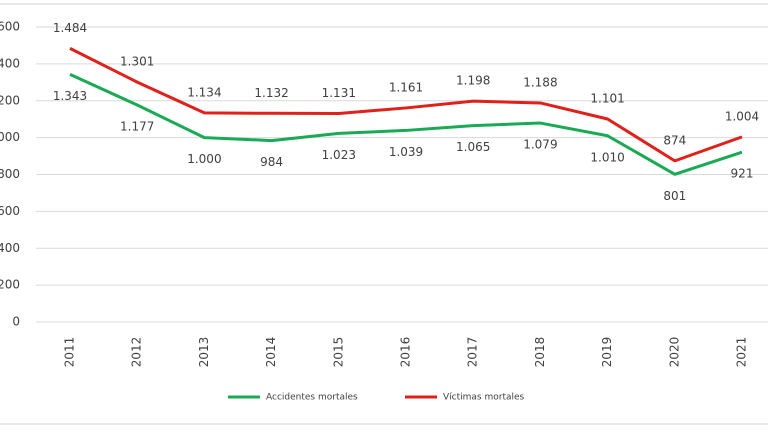 Image resolution: width=768 pixels, height=432 pixels. I want to click on data-label: 1.177, so click(137, 126).